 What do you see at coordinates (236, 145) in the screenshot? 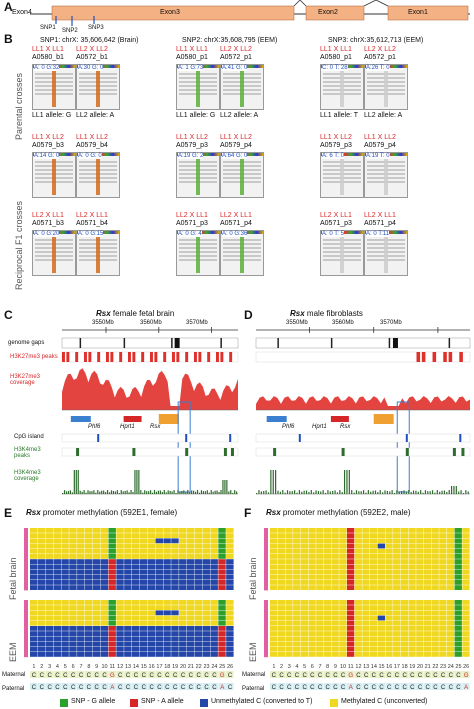
I see `f1_row1-sample-3: A0579_p4` at bounding box center [236, 145].